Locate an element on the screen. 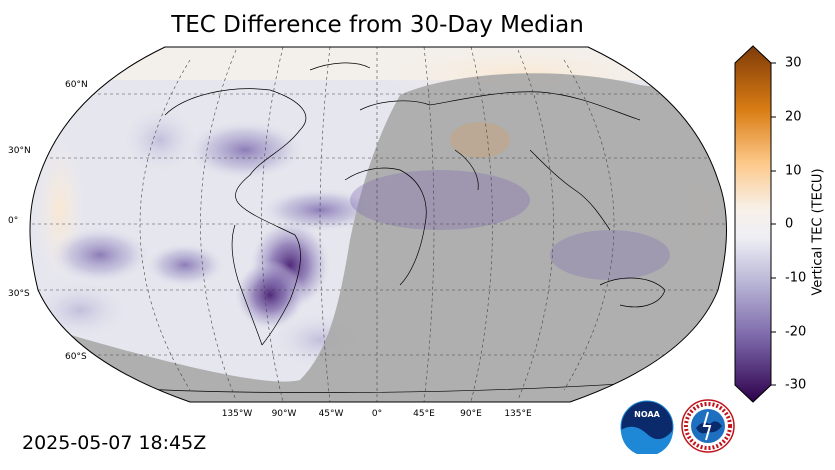  lon-label-45w: 45°W is located at coordinates (331, 414).